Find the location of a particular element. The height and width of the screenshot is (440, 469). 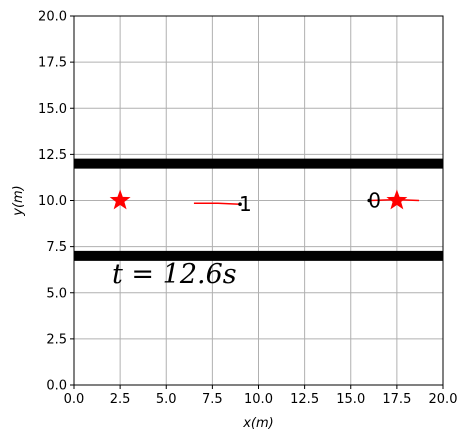

x-tick-label: 15.0 is located at coordinates (350, 399).